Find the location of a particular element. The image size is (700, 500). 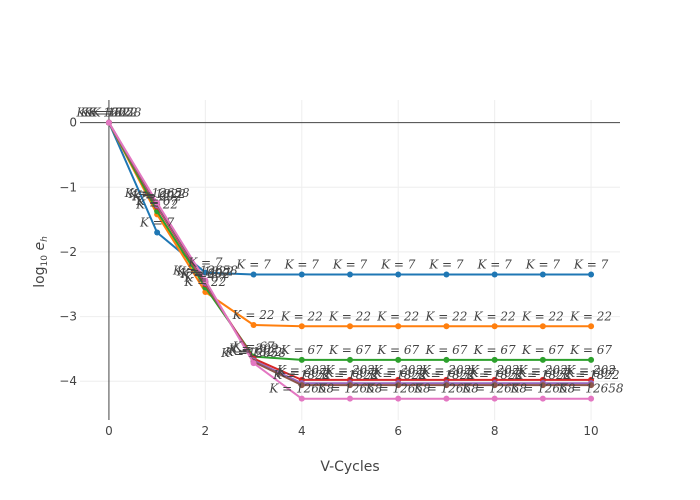

x-tick-label: 0 is located at coordinates (109, 431).